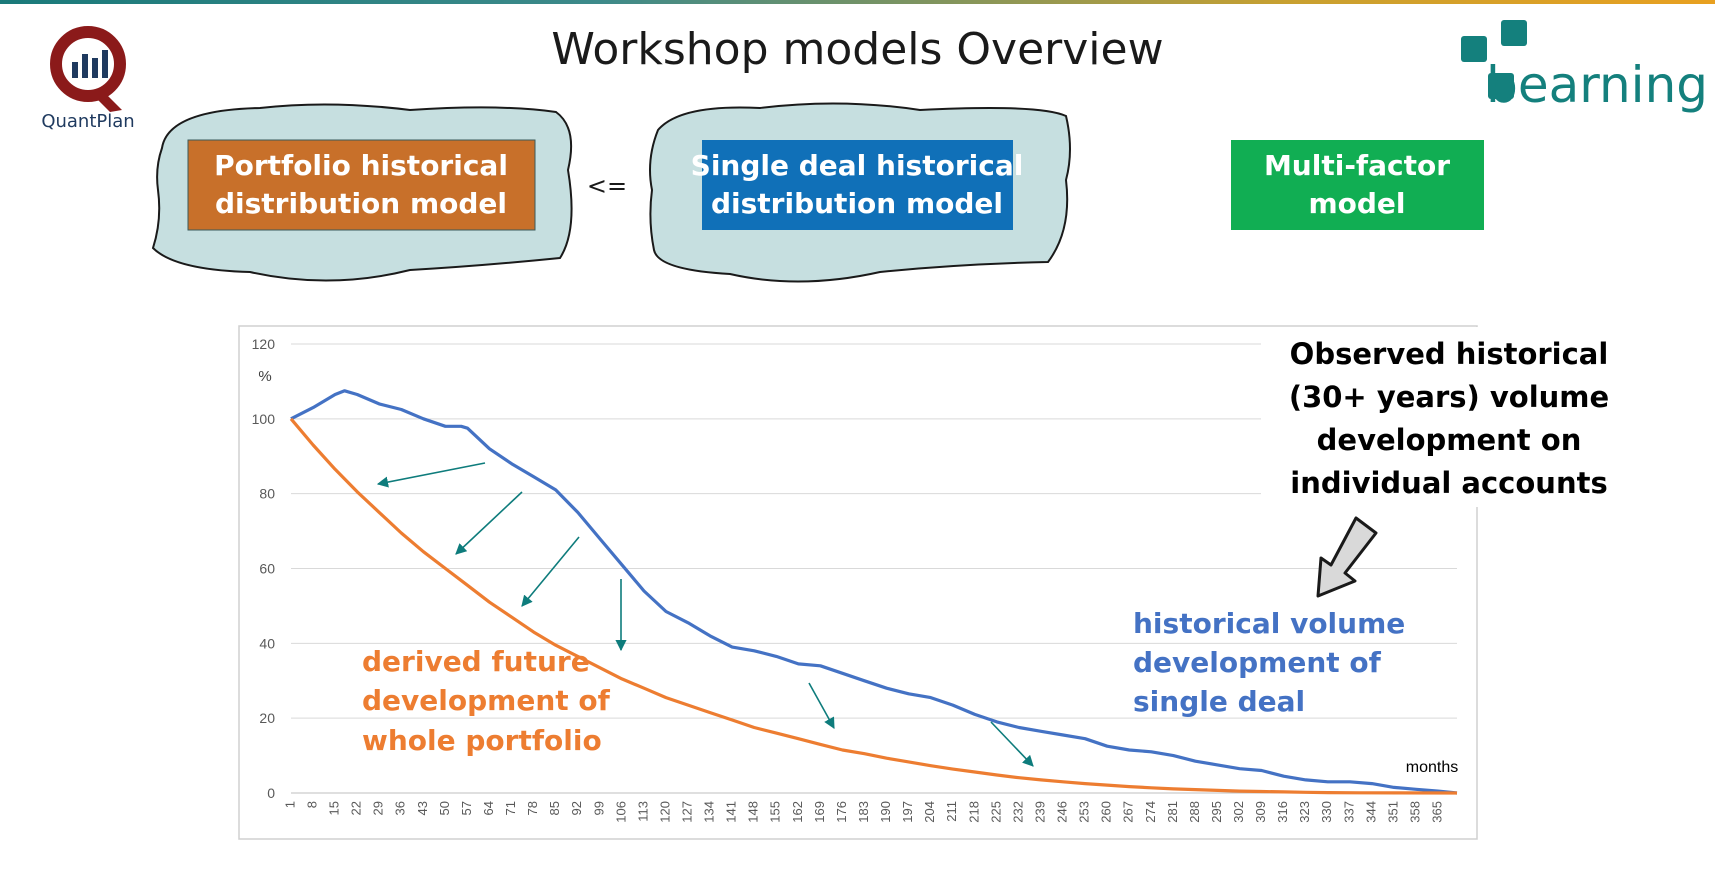  I want to click on x-tick-label-13: 92, so click(576, 808).